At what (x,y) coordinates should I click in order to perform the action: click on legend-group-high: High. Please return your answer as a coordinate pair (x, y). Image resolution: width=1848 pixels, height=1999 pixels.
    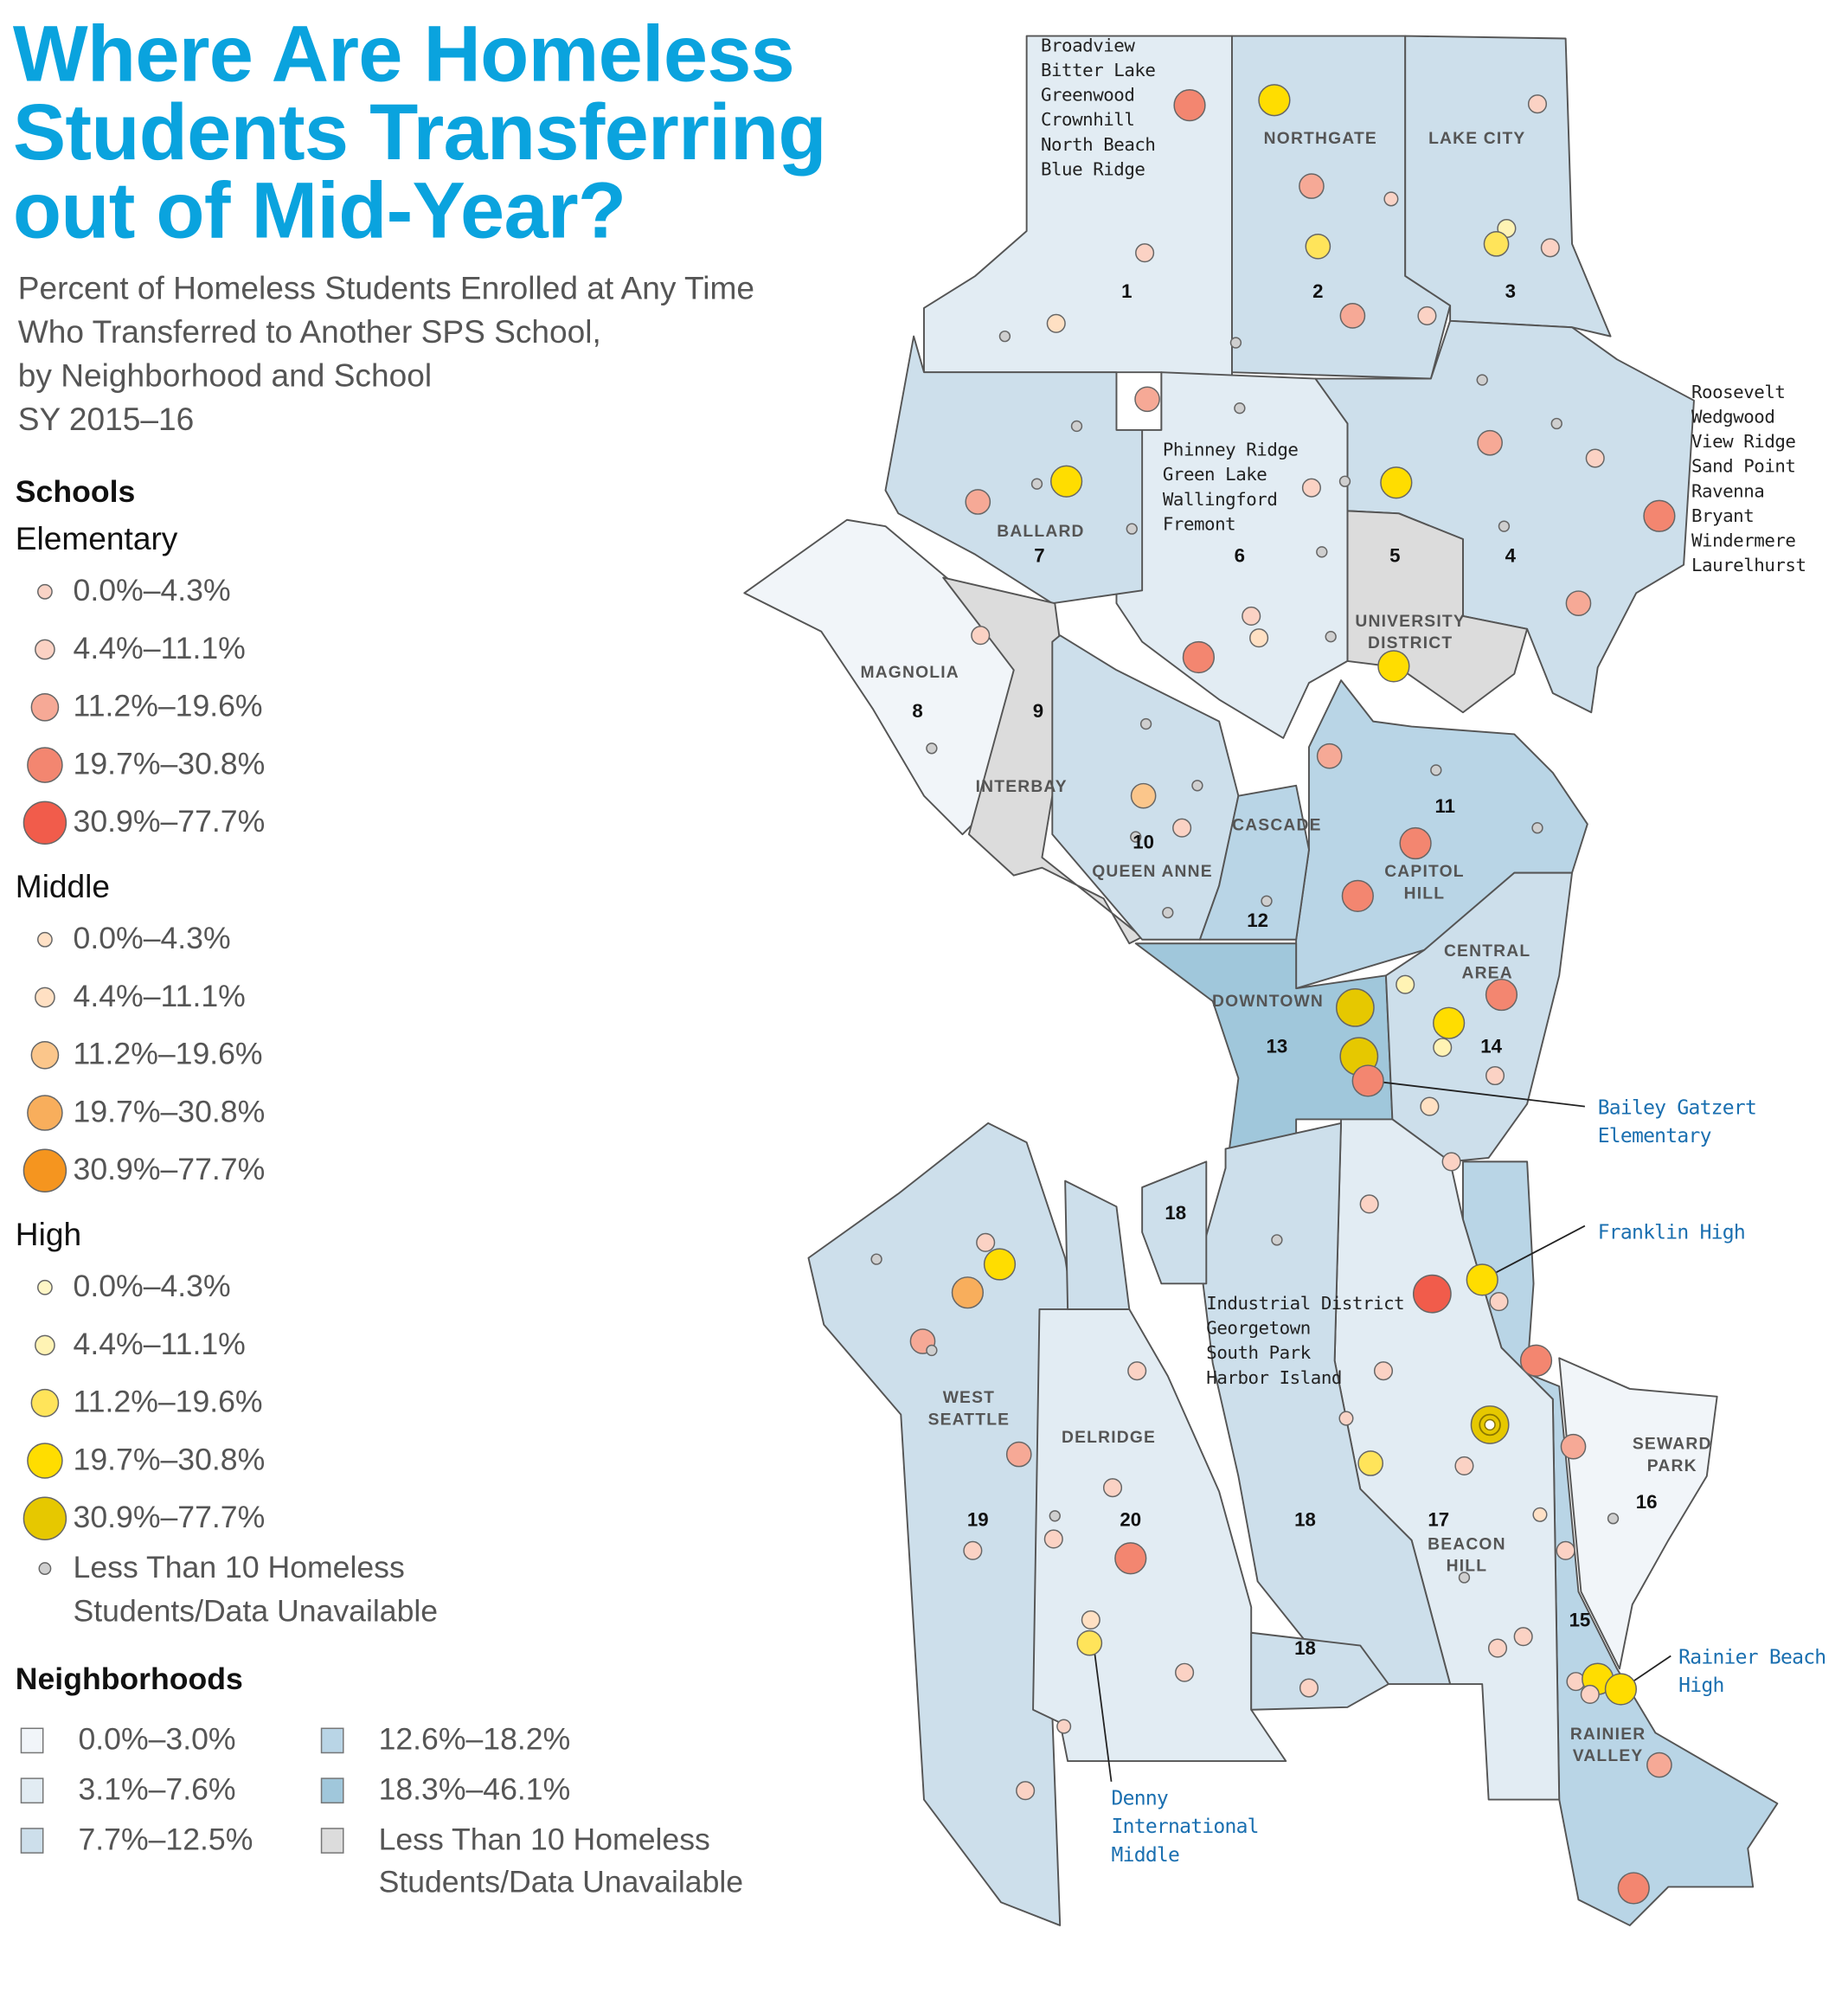
    Looking at the image, I should click on (48, 1235).